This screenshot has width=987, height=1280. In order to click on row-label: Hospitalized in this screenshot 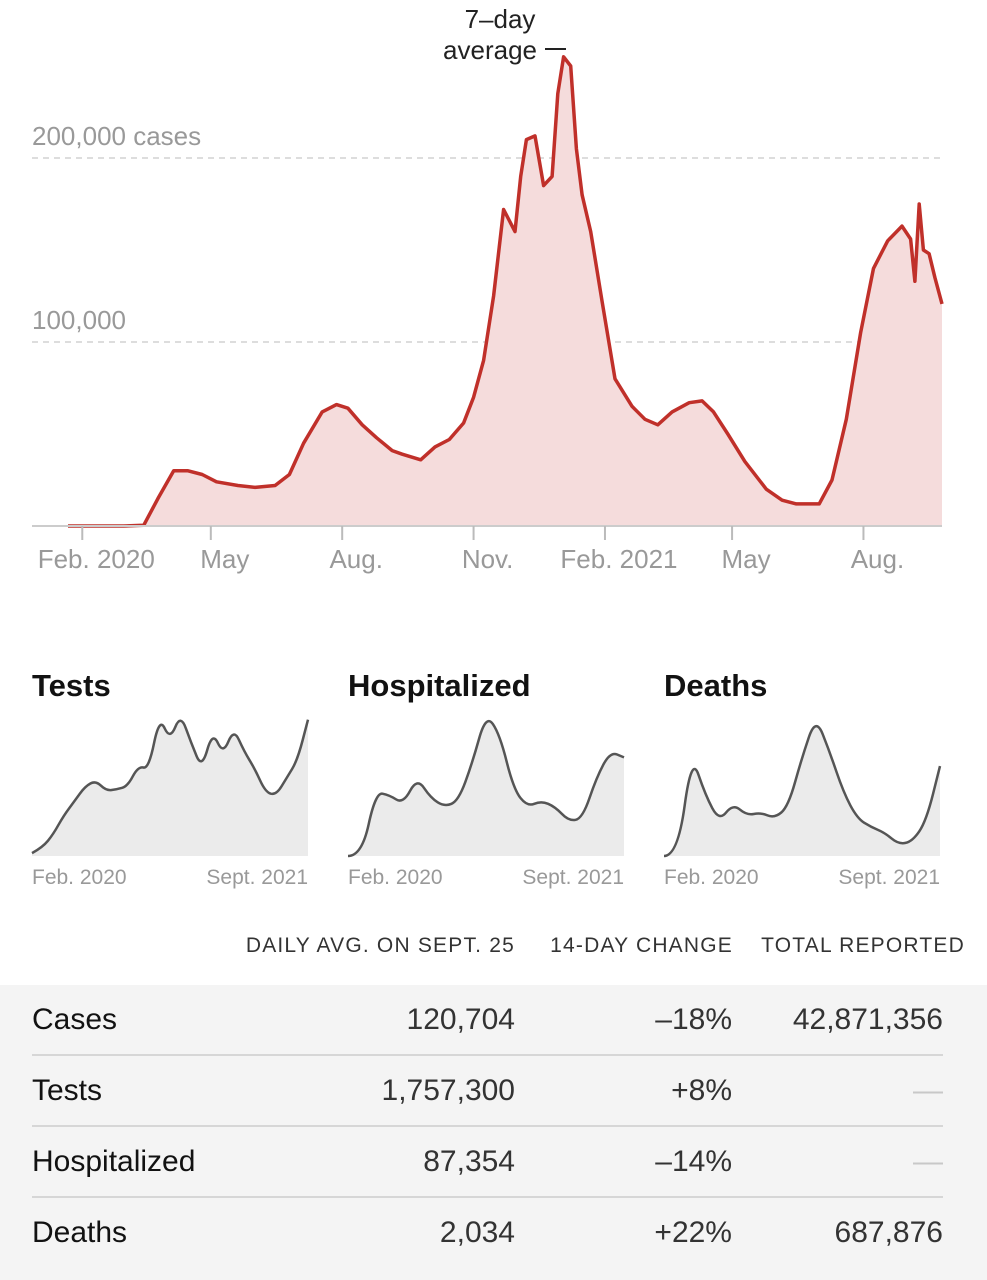, I will do `click(114, 1161)`.